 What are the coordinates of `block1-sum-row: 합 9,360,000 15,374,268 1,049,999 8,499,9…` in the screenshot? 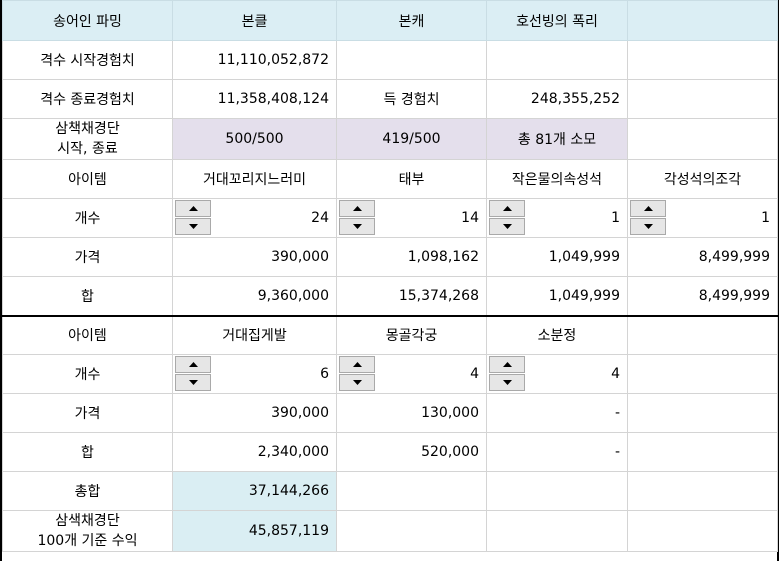 It's located at (390, 296).